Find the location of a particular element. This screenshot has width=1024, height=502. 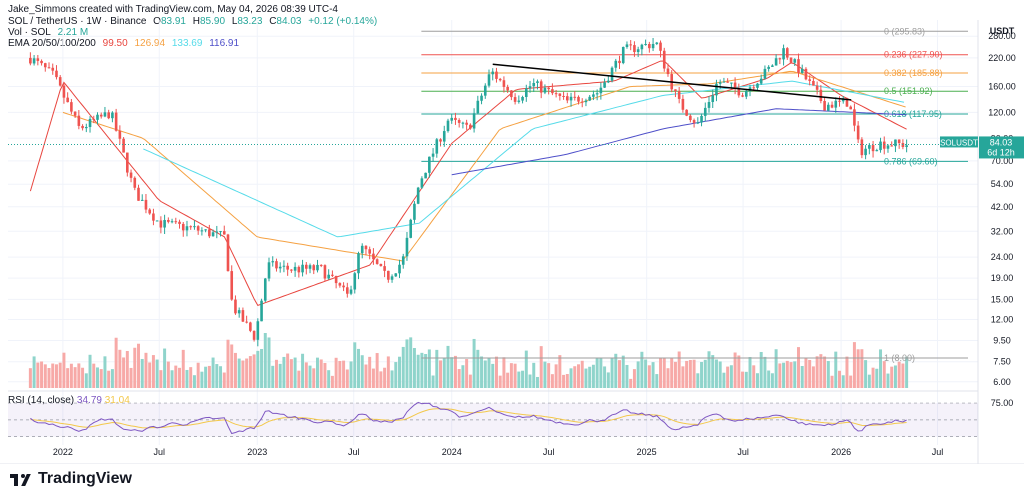

high-label: H is located at coordinates (196, 21).